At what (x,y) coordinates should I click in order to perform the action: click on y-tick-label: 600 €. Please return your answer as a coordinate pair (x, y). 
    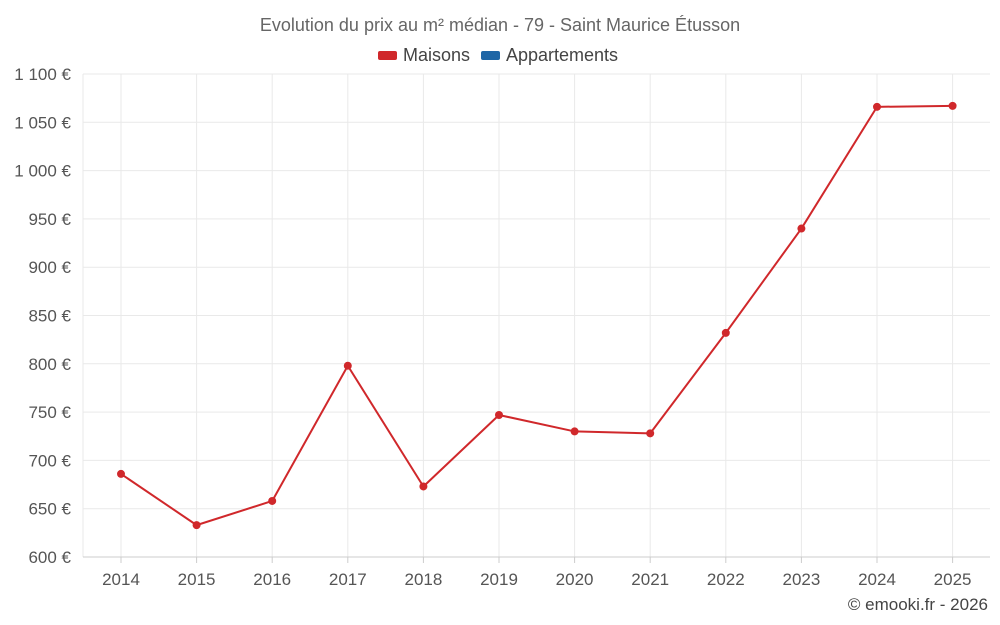
    Looking at the image, I should click on (49, 557).